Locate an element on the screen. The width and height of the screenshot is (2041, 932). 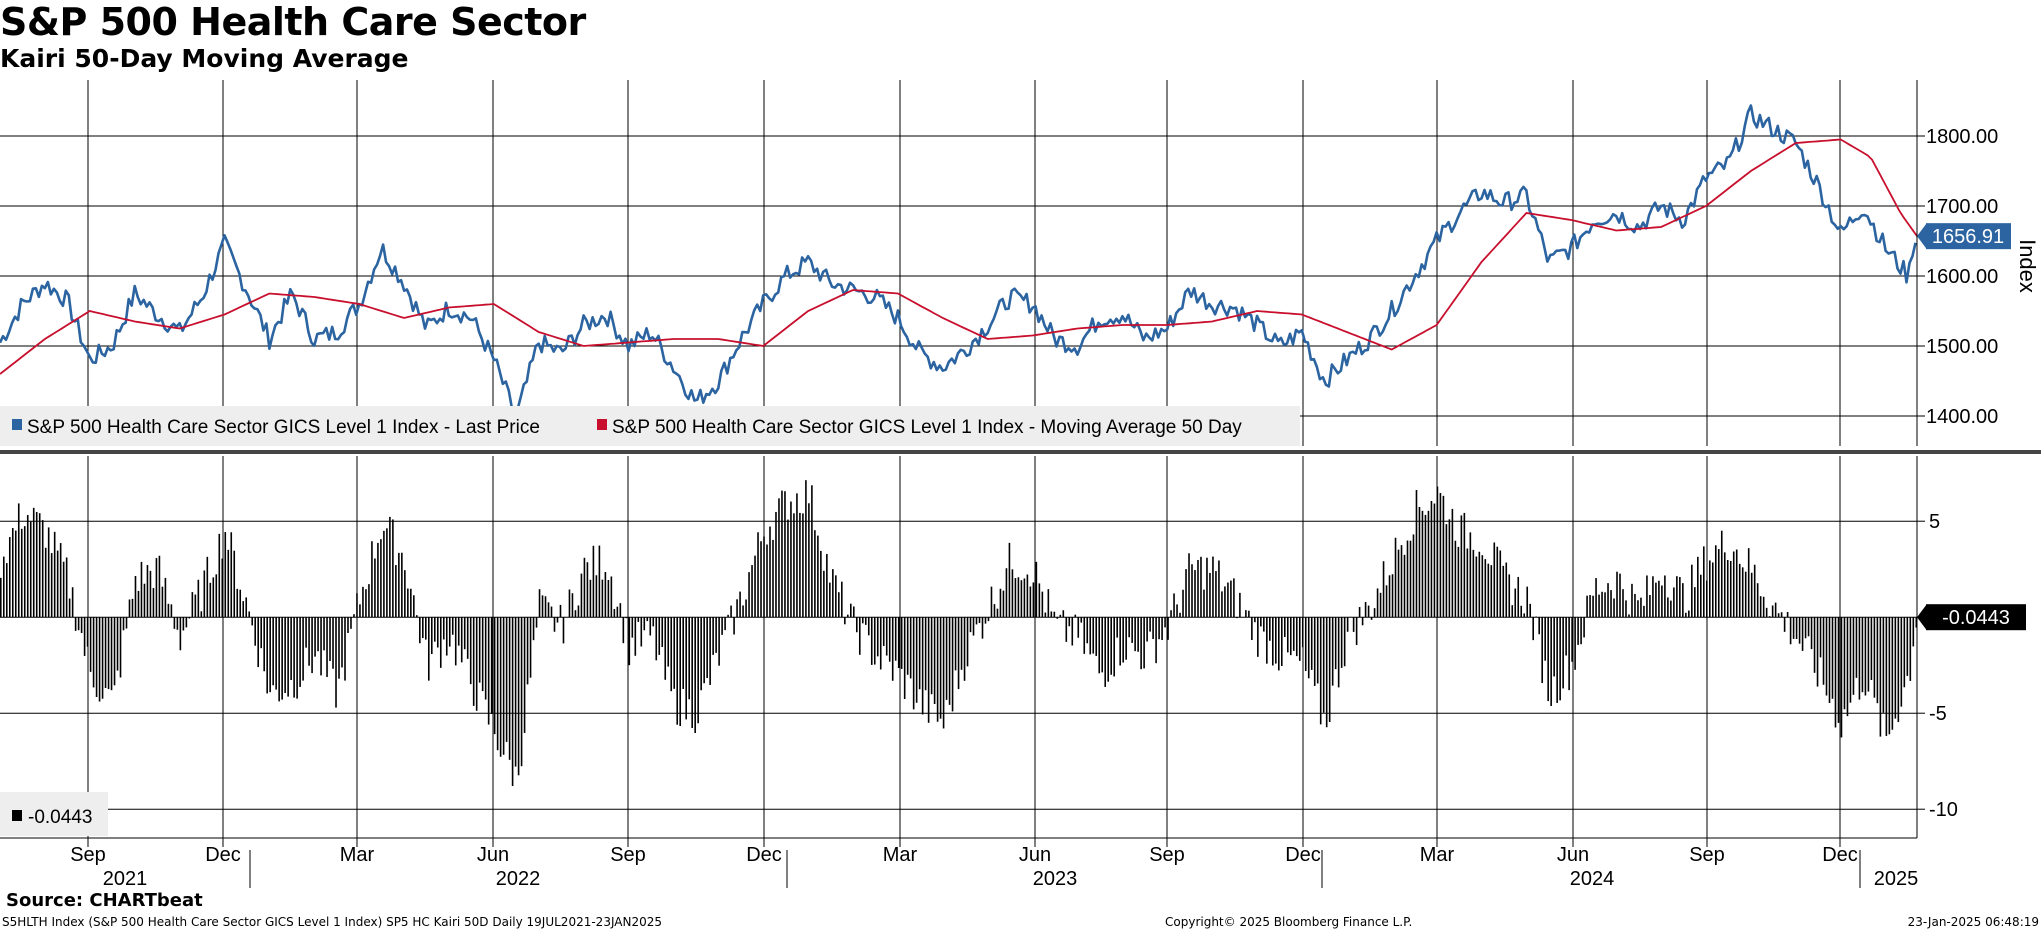
price-last-value-label: 1656.91 is located at coordinates (1968, 237).